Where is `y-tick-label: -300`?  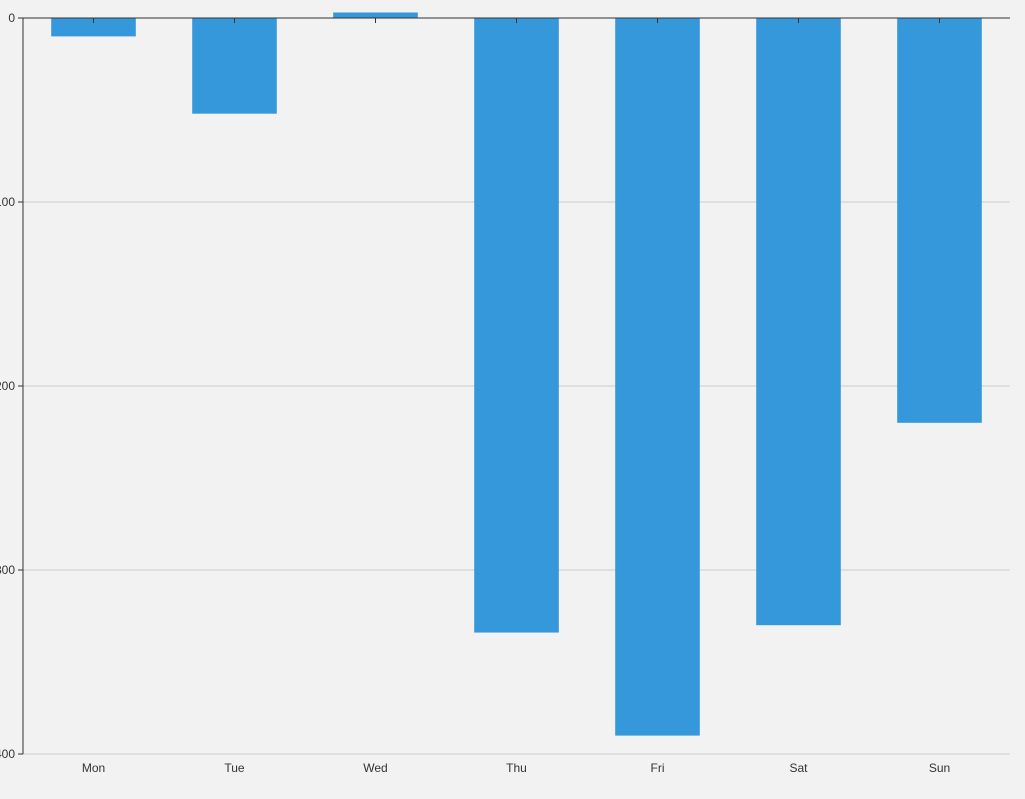 y-tick-label: -300 is located at coordinates (7, 570).